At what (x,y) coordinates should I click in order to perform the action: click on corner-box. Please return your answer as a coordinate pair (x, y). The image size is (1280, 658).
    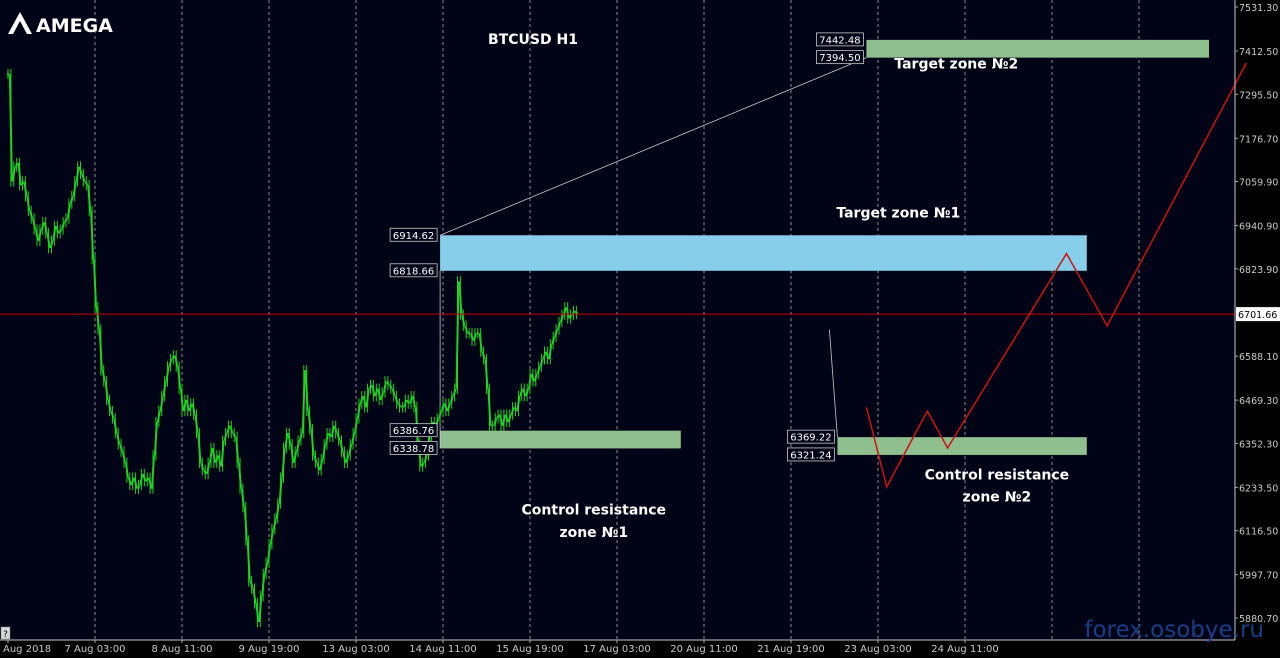
    Looking at the image, I should click on (5, 633).